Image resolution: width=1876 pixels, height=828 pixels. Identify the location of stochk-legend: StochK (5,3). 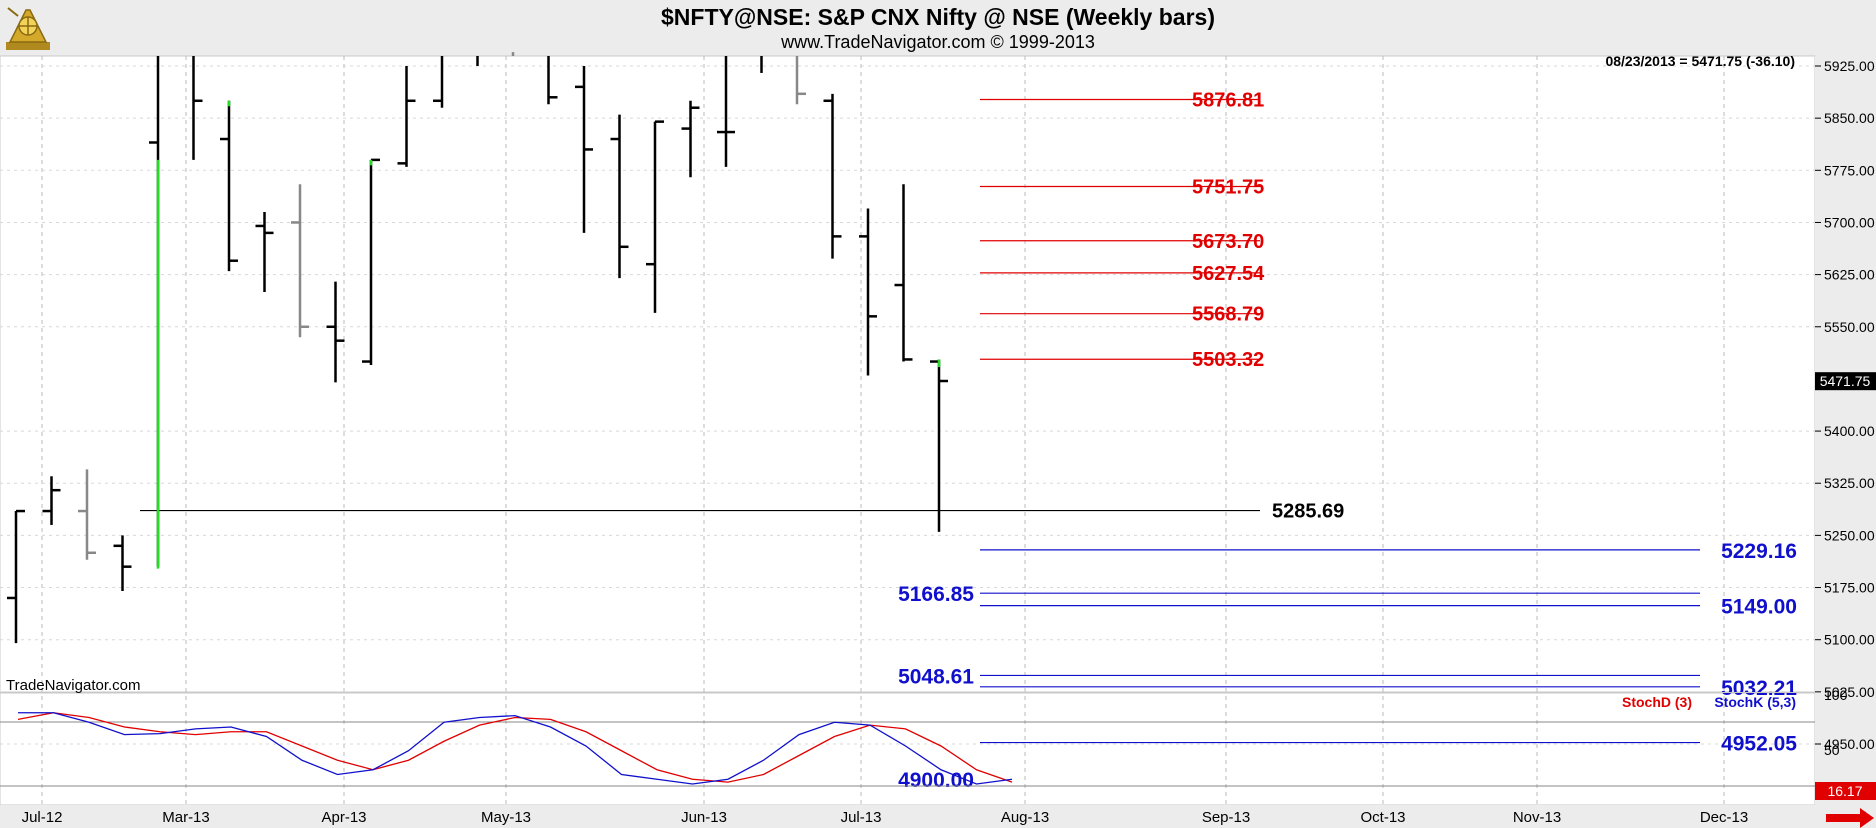
(1755, 702).